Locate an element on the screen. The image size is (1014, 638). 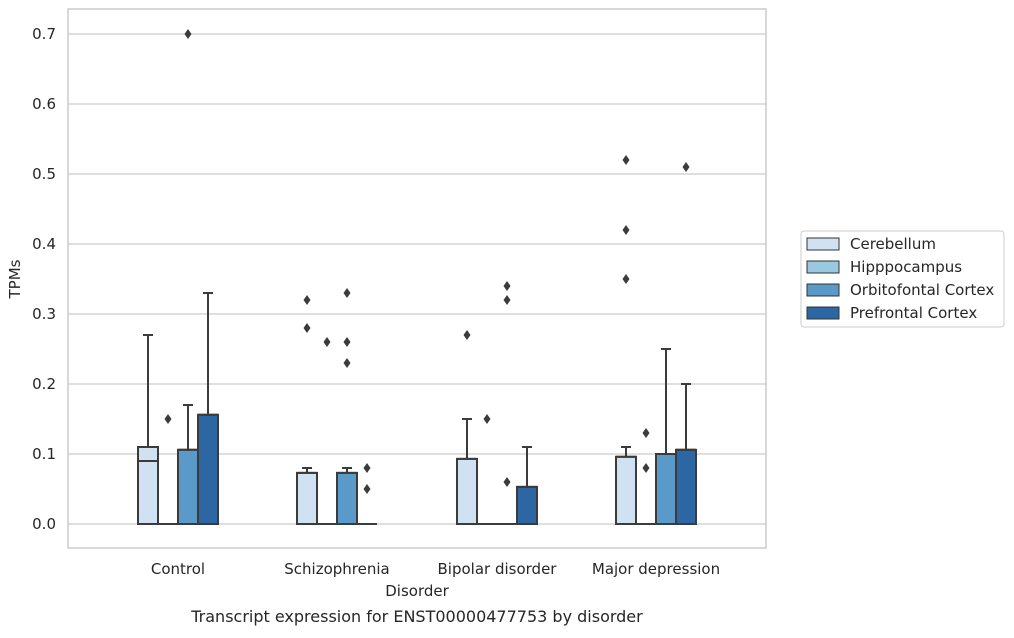
legend-item: Cerebellum is located at coordinates (871, 244).